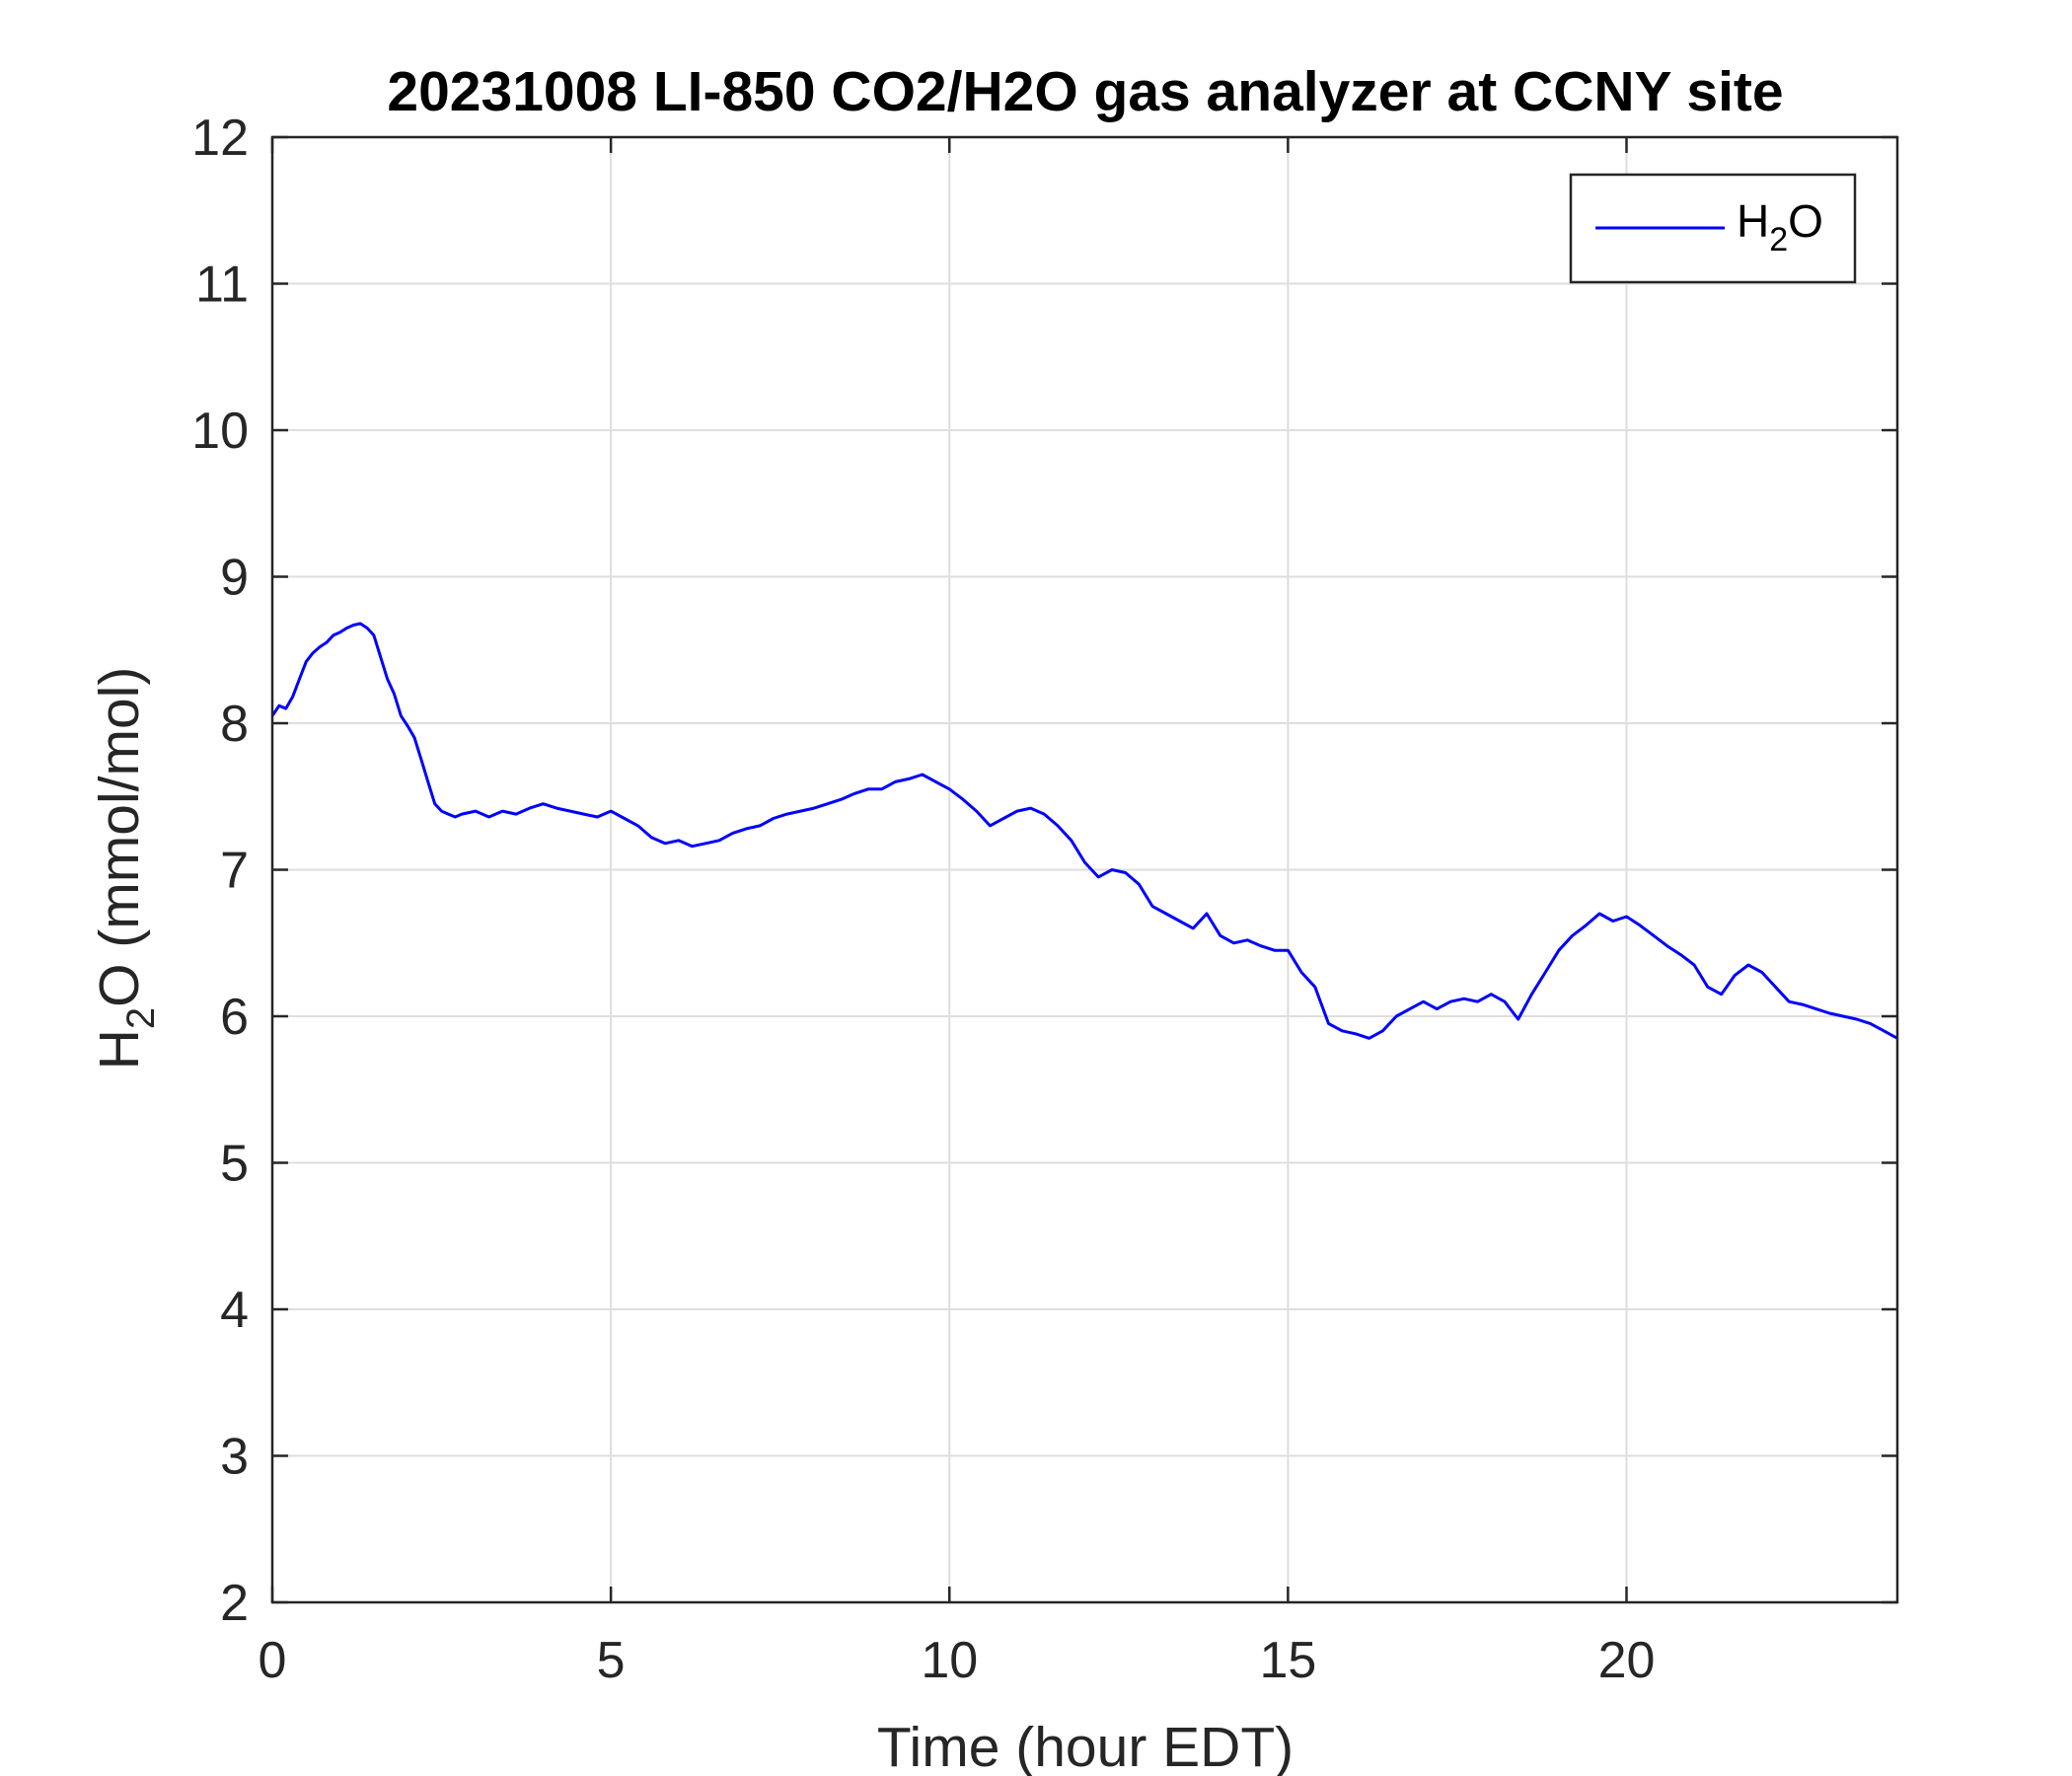 The width and height of the screenshot is (2072, 1776). I want to click on x-axis-label: Time (hour EDT), so click(1085, 1746).